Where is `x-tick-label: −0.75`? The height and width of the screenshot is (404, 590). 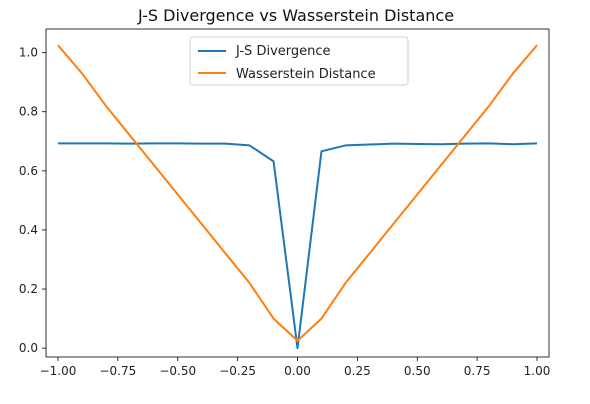
x-tick-label: −0.75 is located at coordinates (117, 371).